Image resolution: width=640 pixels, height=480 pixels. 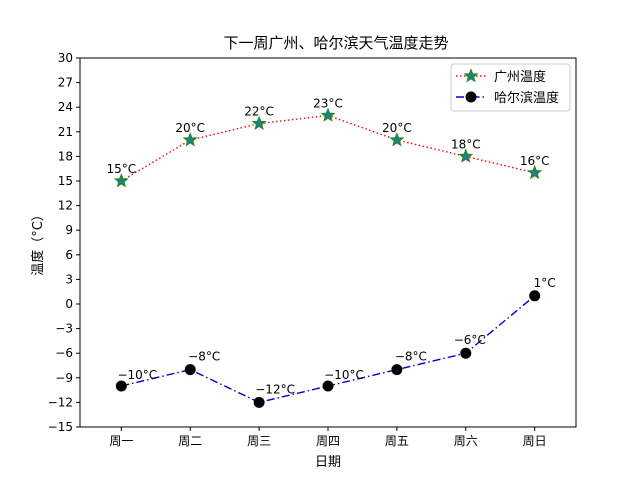 What do you see at coordinates (60, 427) in the screenshot?
I see `y-tick-label: −15` at bounding box center [60, 427].